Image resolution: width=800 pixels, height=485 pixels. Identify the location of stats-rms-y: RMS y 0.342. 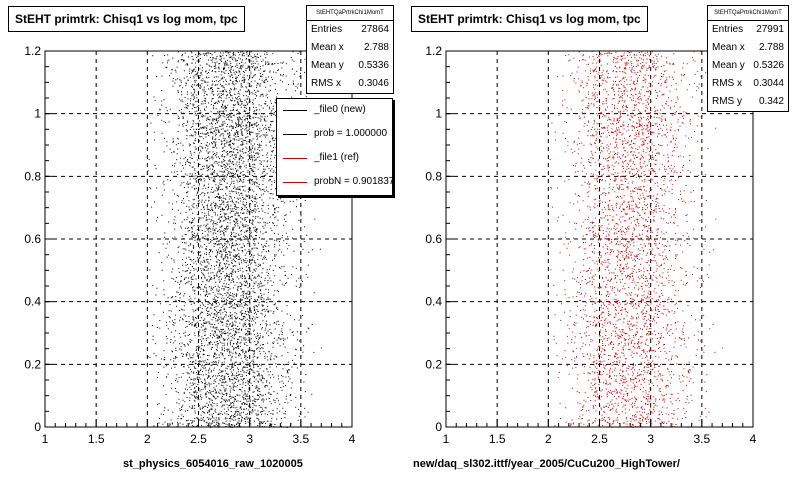
(748, 101).